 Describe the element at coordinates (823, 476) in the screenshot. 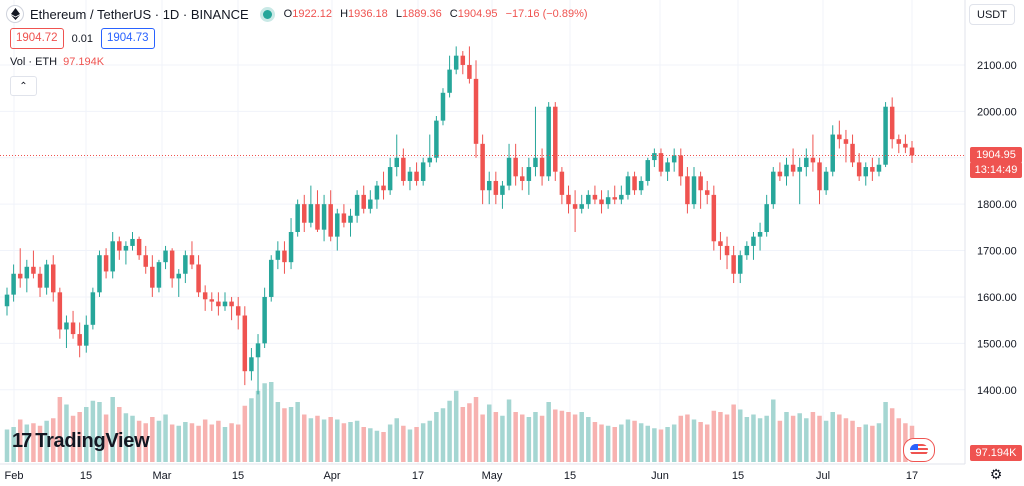

I see `time-tick-label: Jul` at that location.